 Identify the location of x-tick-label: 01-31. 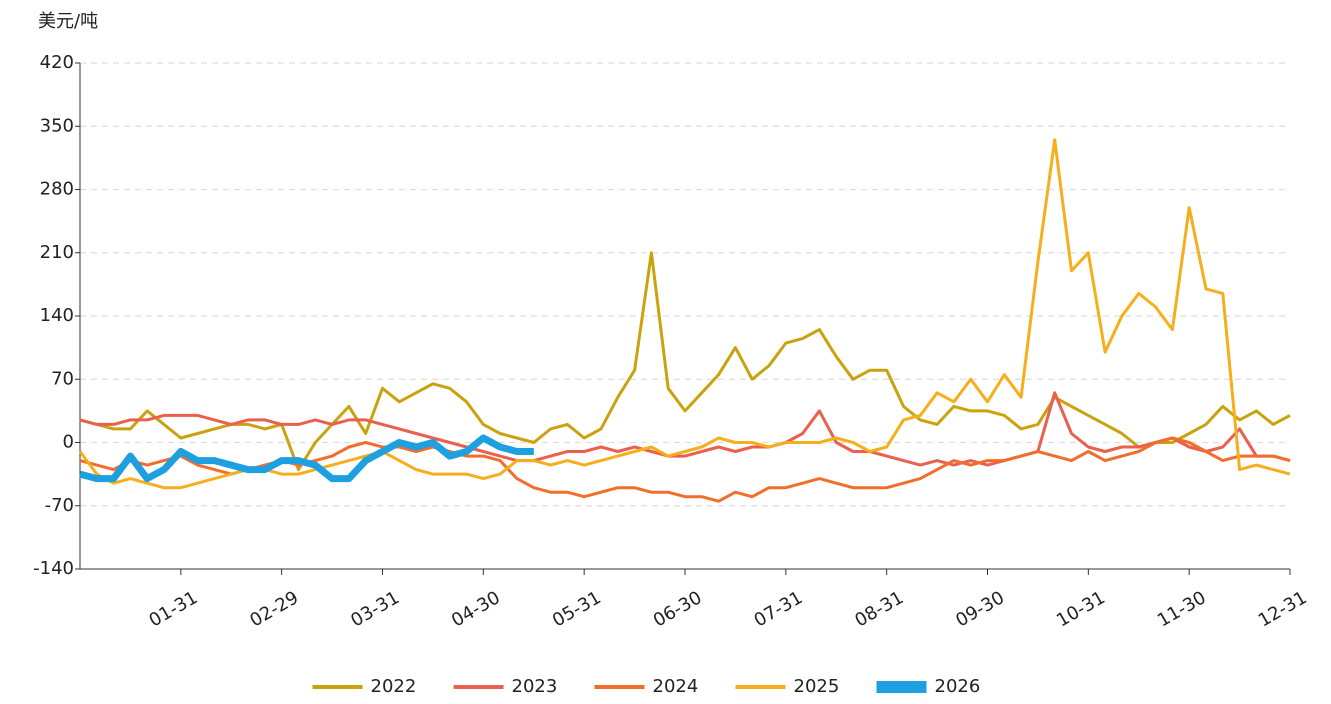
(174, 609).